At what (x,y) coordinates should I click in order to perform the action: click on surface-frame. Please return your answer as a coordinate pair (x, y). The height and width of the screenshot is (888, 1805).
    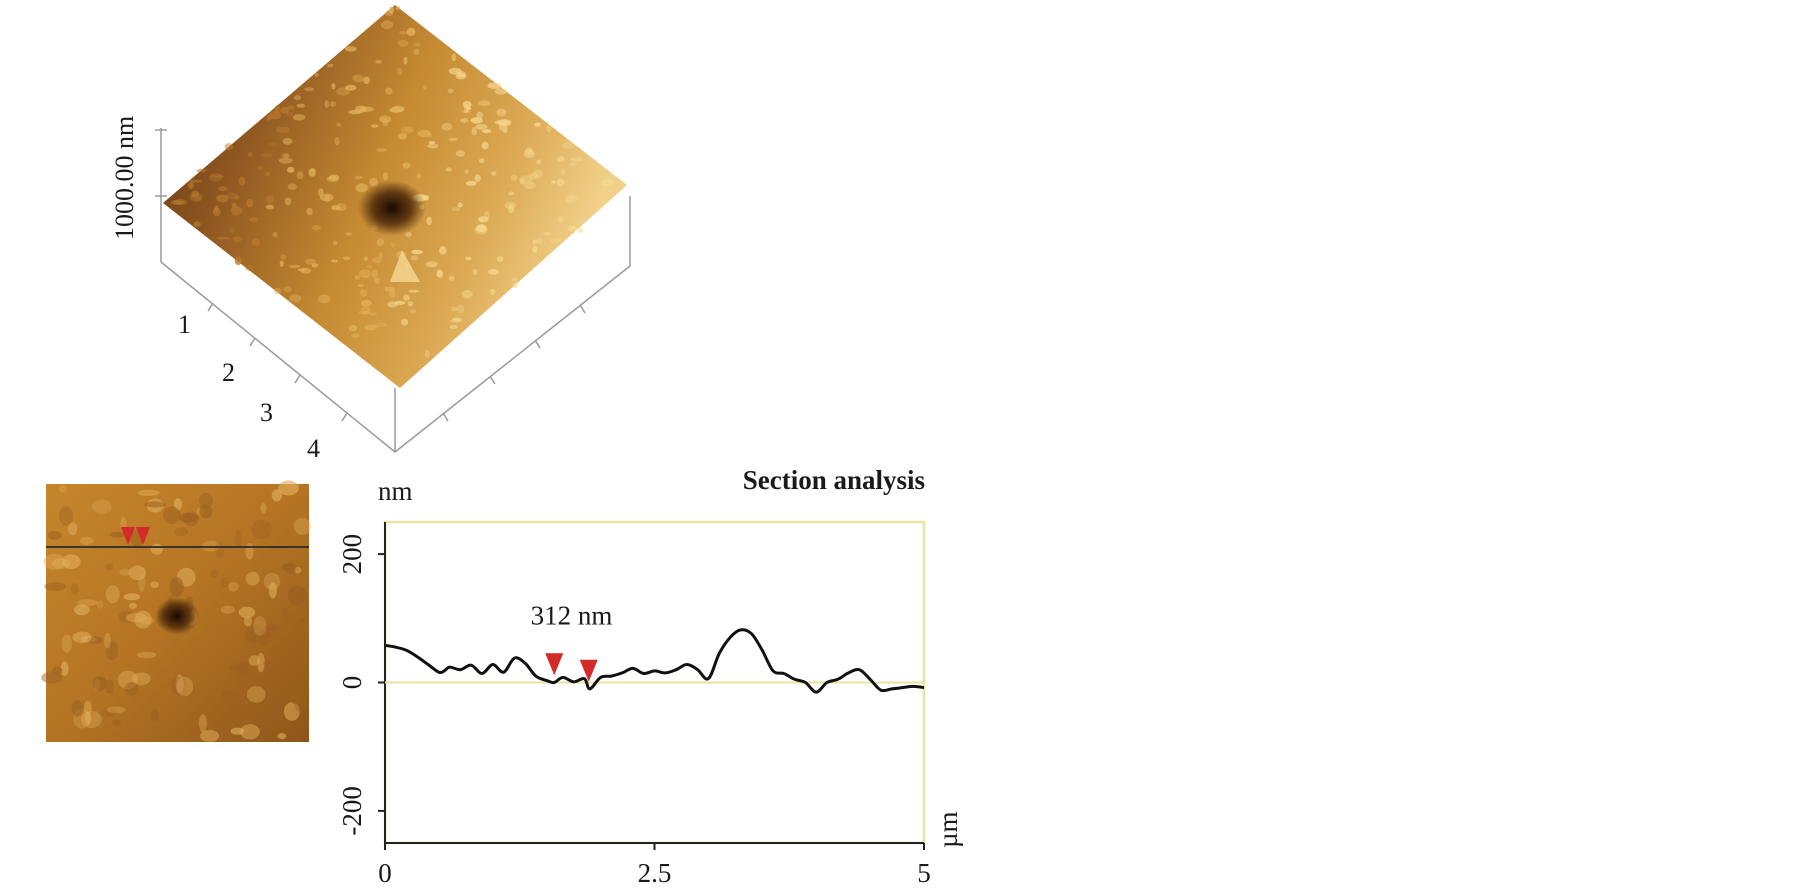
    Looking at the image, I should click on (393, 290).